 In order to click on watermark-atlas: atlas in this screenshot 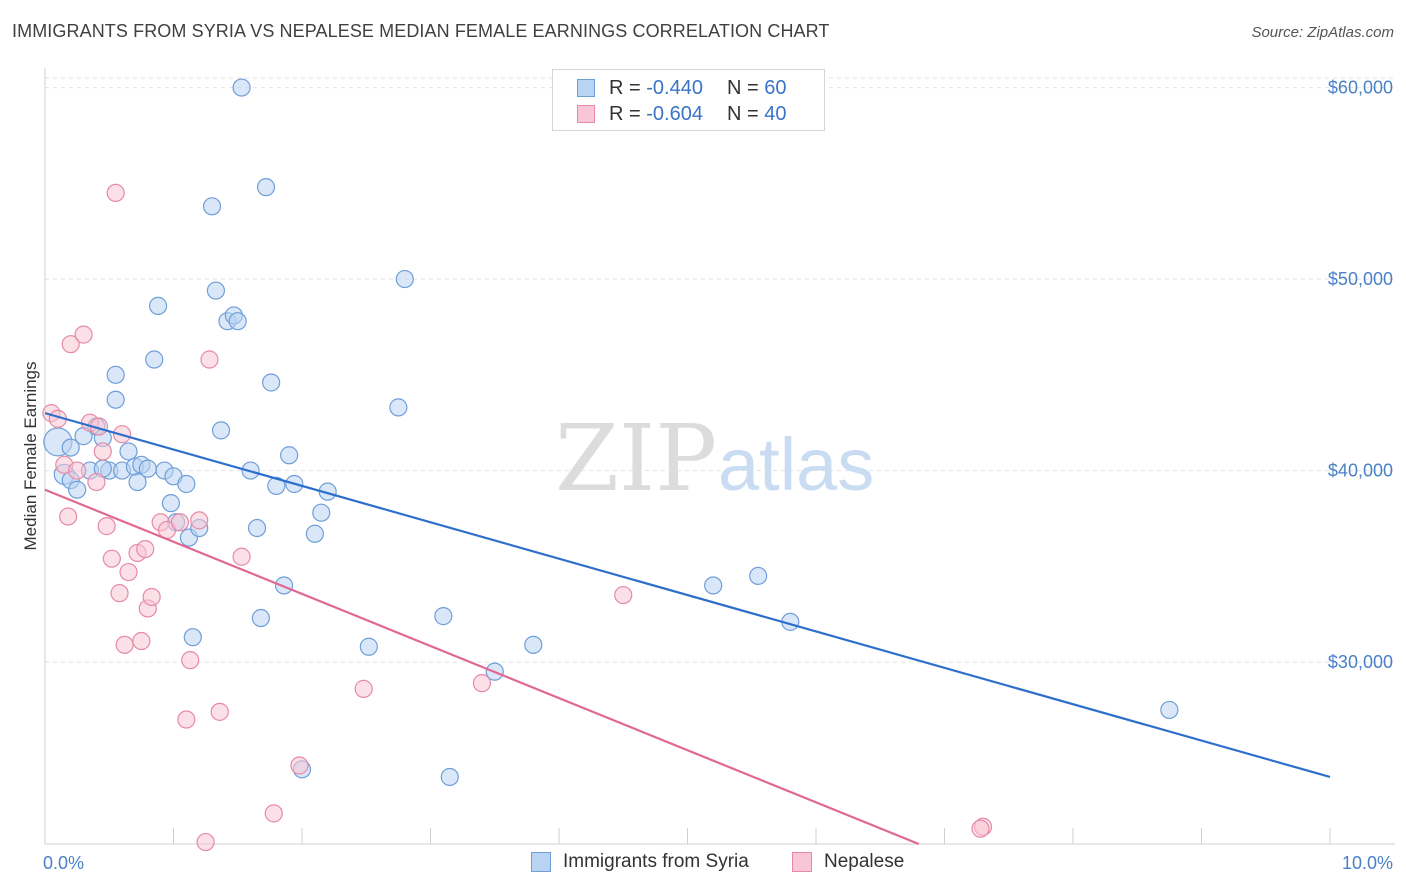, I will do `click(796, 464)`.